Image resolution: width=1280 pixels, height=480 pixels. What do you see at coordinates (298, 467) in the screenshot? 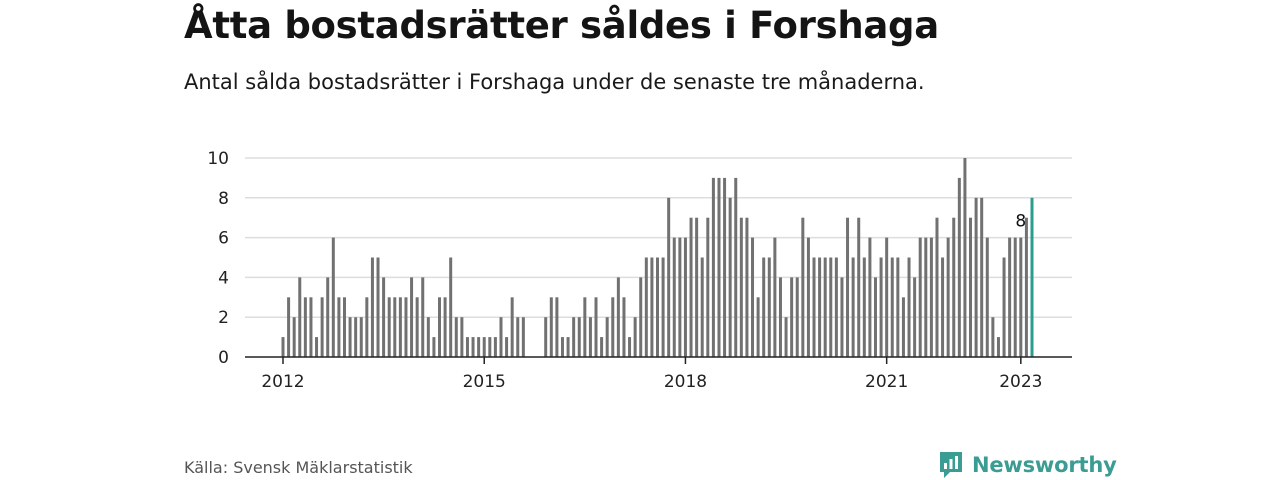
I see `source-note: Källa: Svensk Mäklarstatistik` at bounding box center [298, 467].